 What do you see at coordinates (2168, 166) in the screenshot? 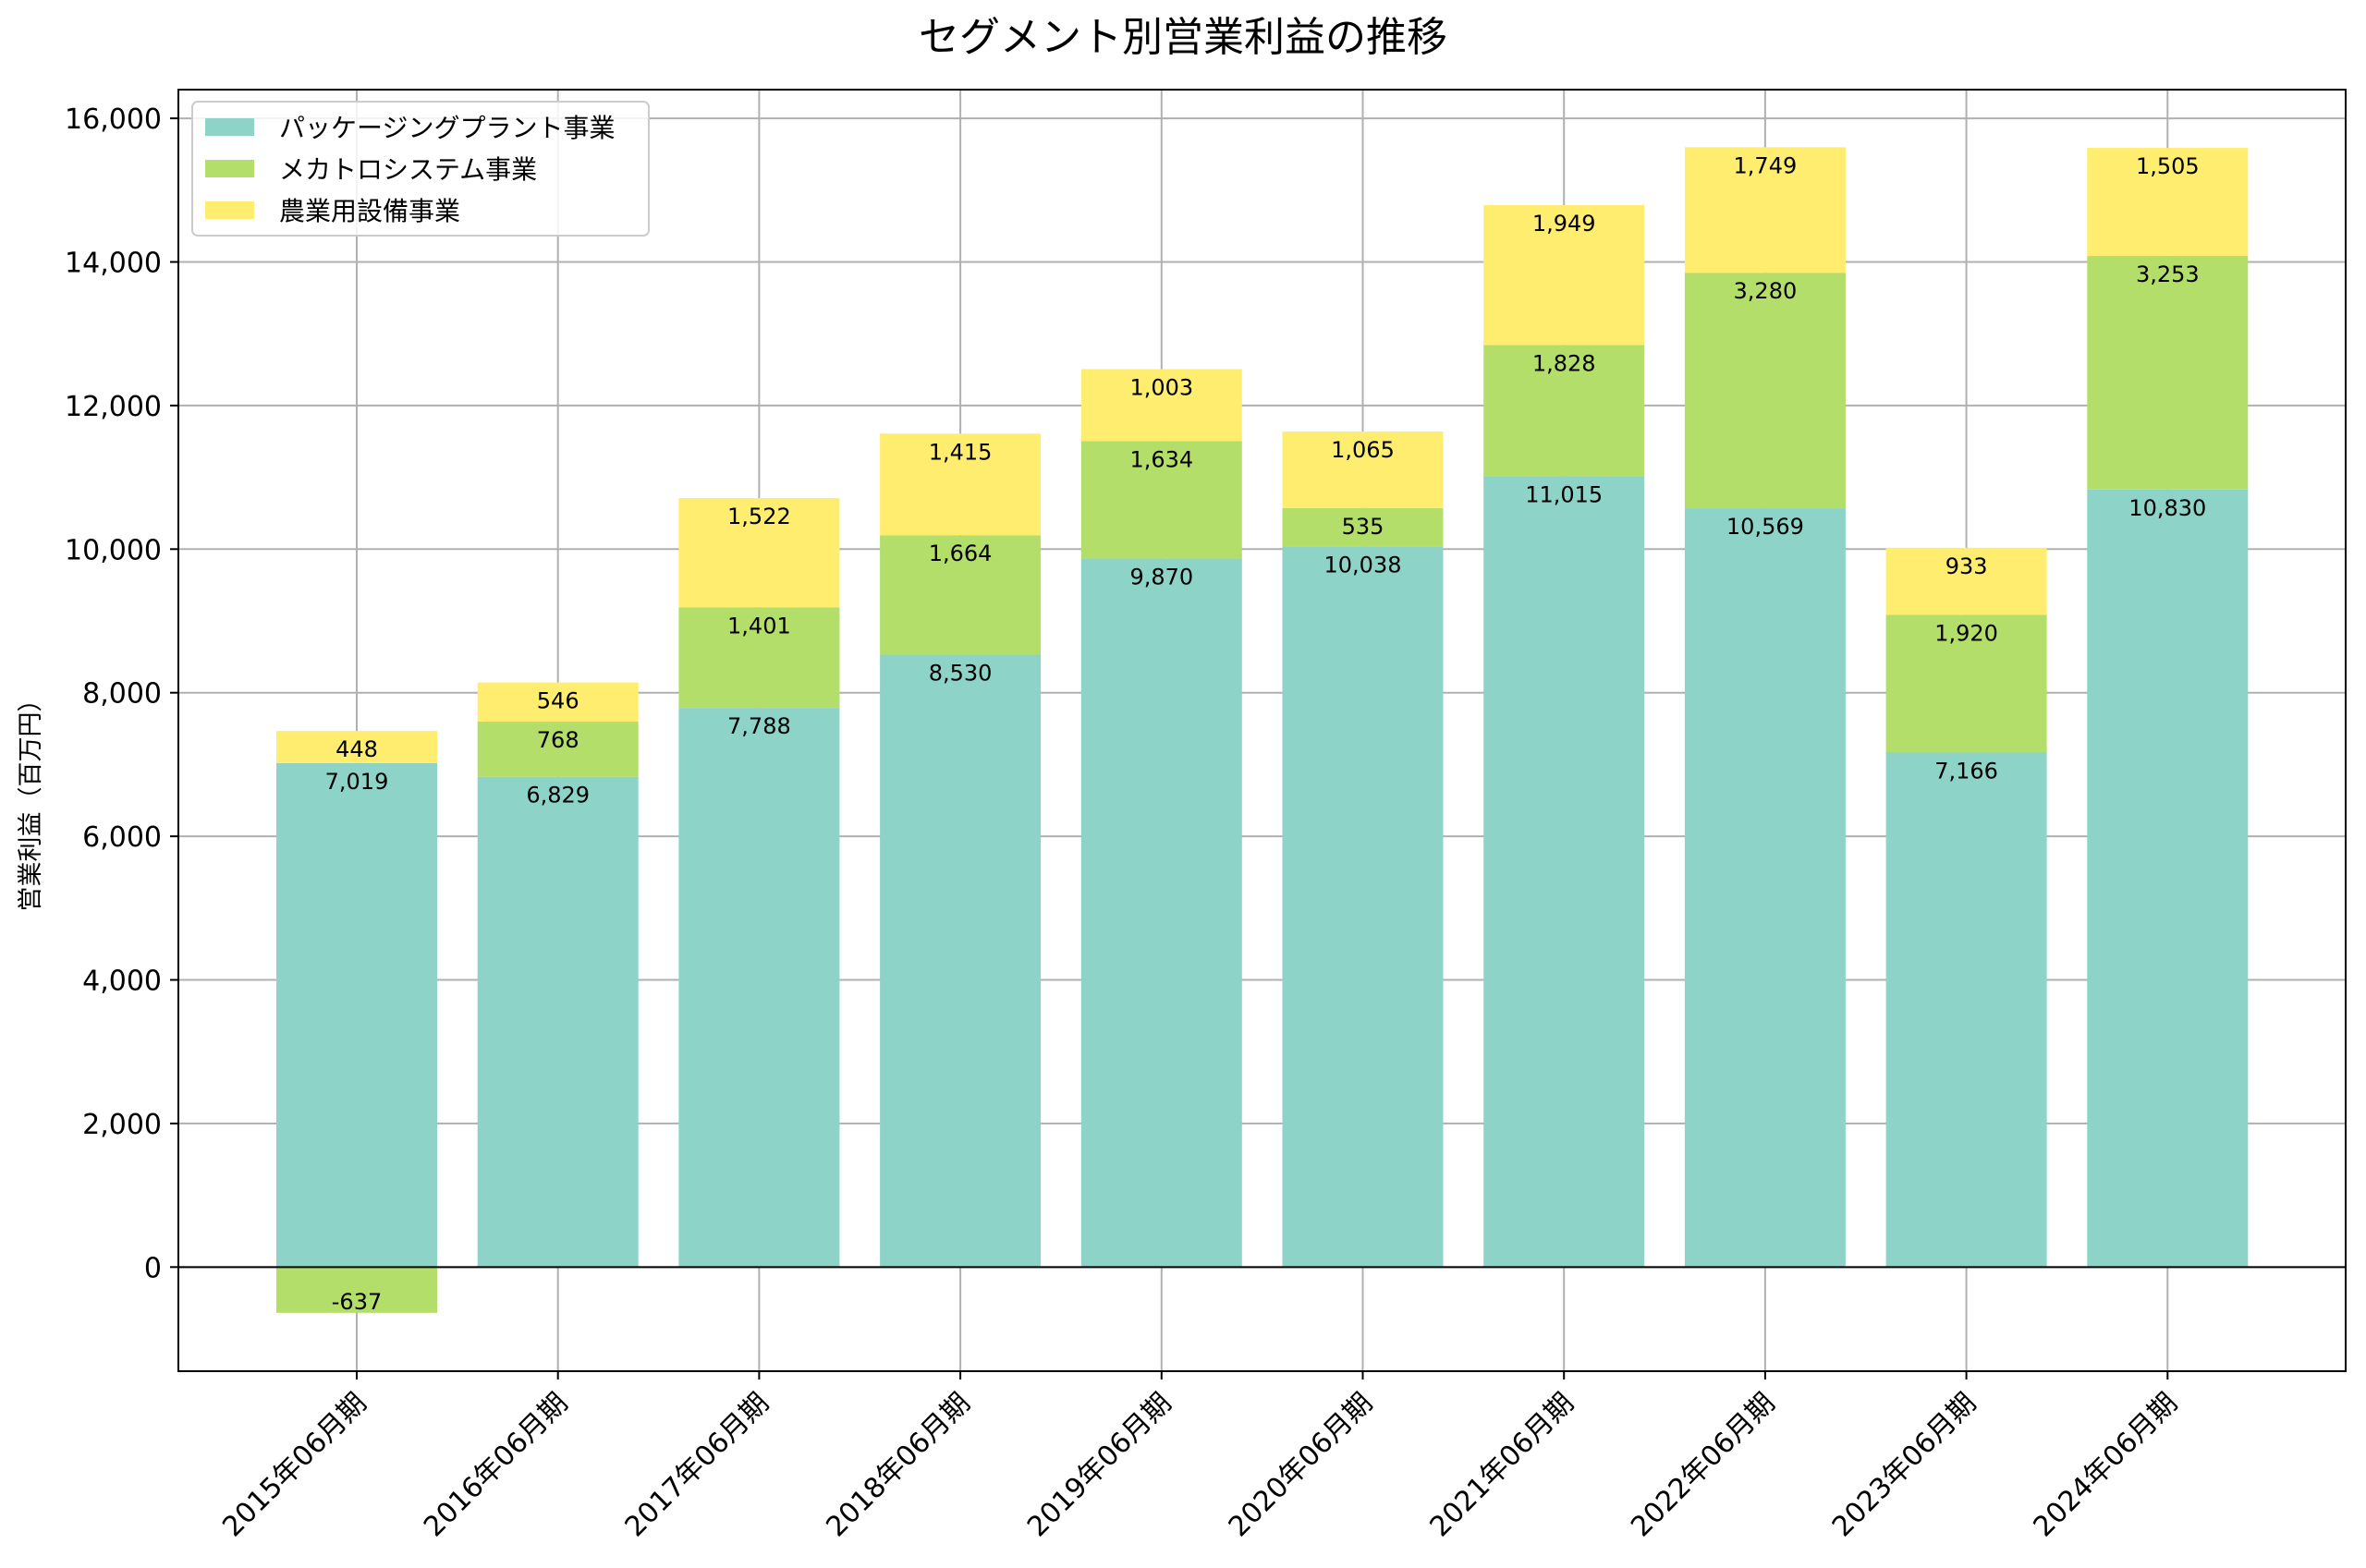
I see `data-label: 1,505` at bounding box center [2168, 166].